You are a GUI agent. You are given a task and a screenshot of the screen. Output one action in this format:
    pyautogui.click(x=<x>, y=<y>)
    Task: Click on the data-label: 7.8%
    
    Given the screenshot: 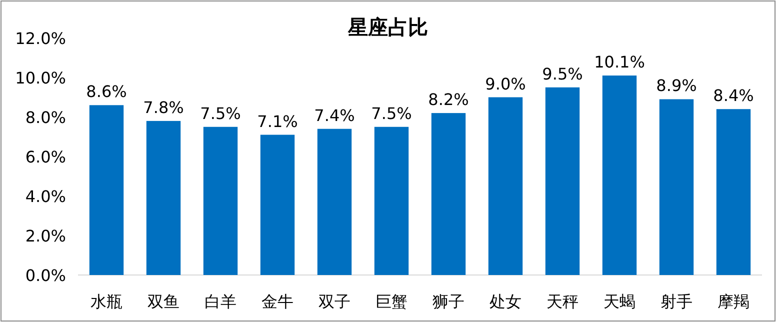 What is the action you would take?
    pyautogui.click(x=163, y=107)
    